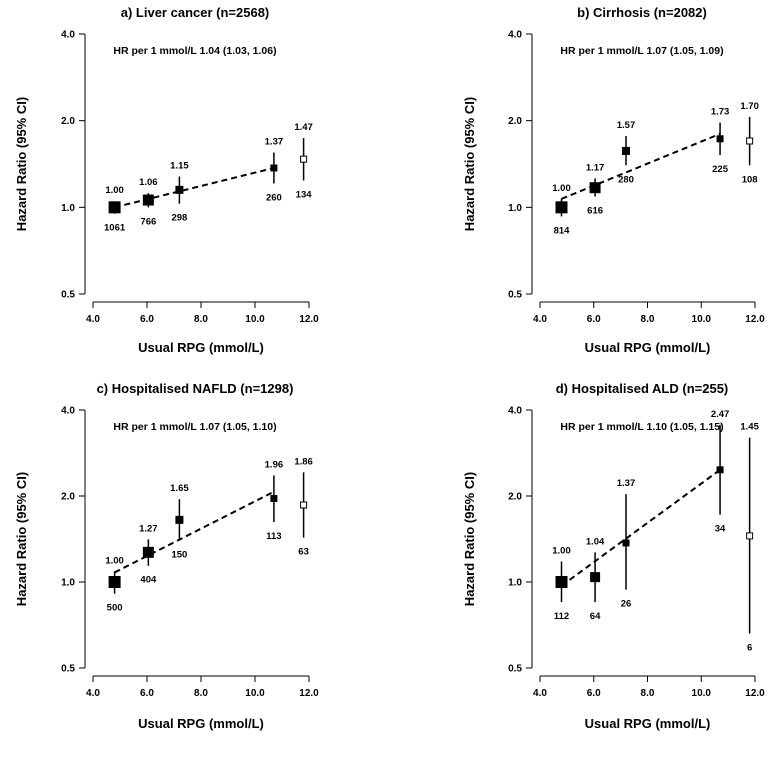 Image resolution: width=780 pixels, height=757 pixels. I want to click on hr-label: 1.96, so click(274, 464).